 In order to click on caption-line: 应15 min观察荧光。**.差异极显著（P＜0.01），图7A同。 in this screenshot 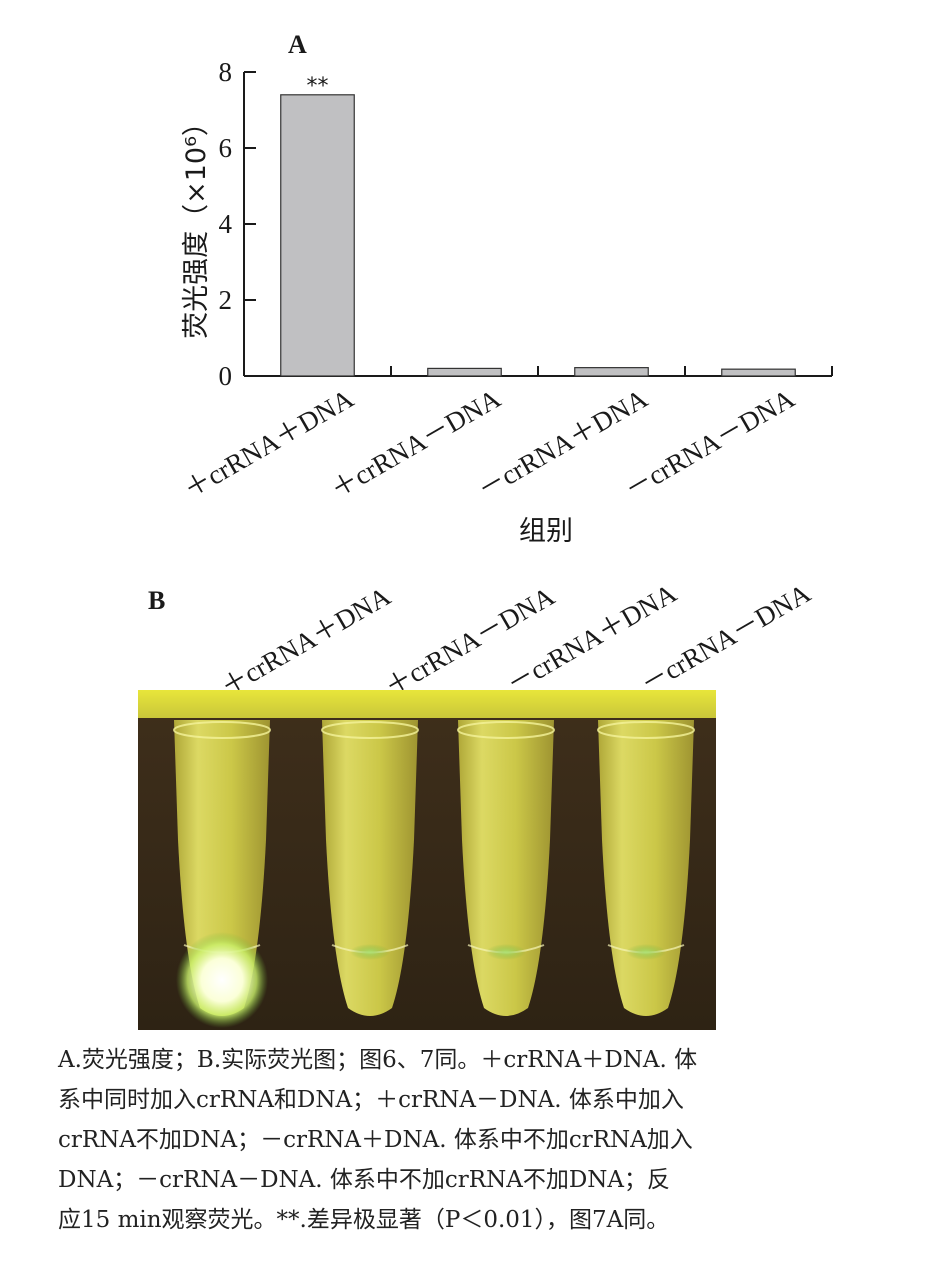, I will do `click(364, 1220)`.